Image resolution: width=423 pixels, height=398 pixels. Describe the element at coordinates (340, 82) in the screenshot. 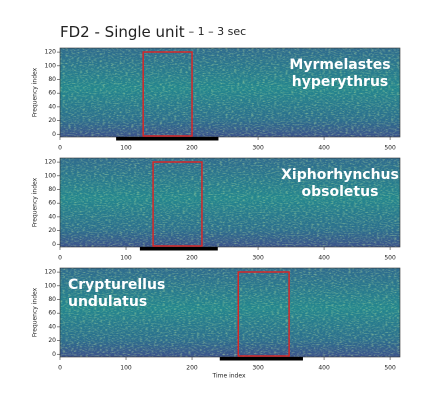

I see `species-label-line: hyperythrus` at that location.